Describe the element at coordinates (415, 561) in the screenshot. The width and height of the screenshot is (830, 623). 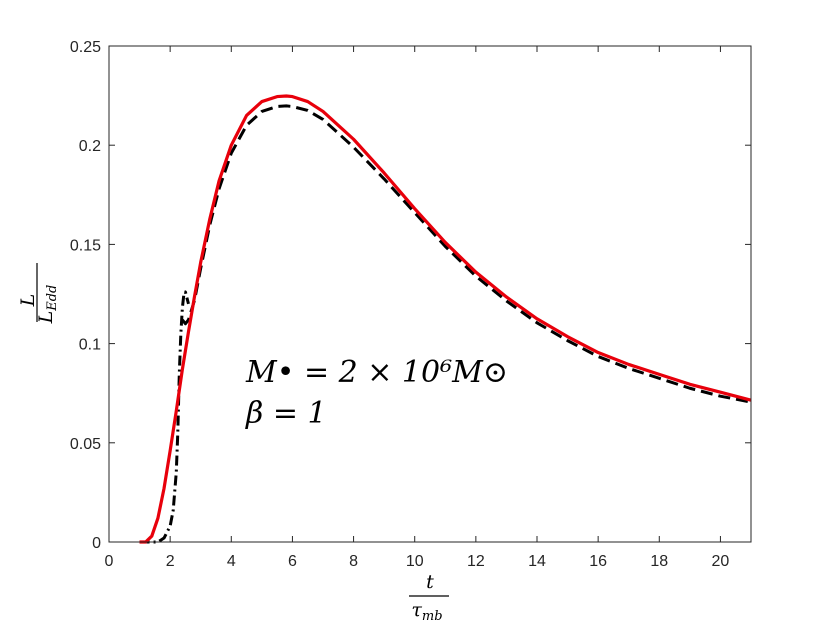
I see `x-tick-label: 10` at that location.